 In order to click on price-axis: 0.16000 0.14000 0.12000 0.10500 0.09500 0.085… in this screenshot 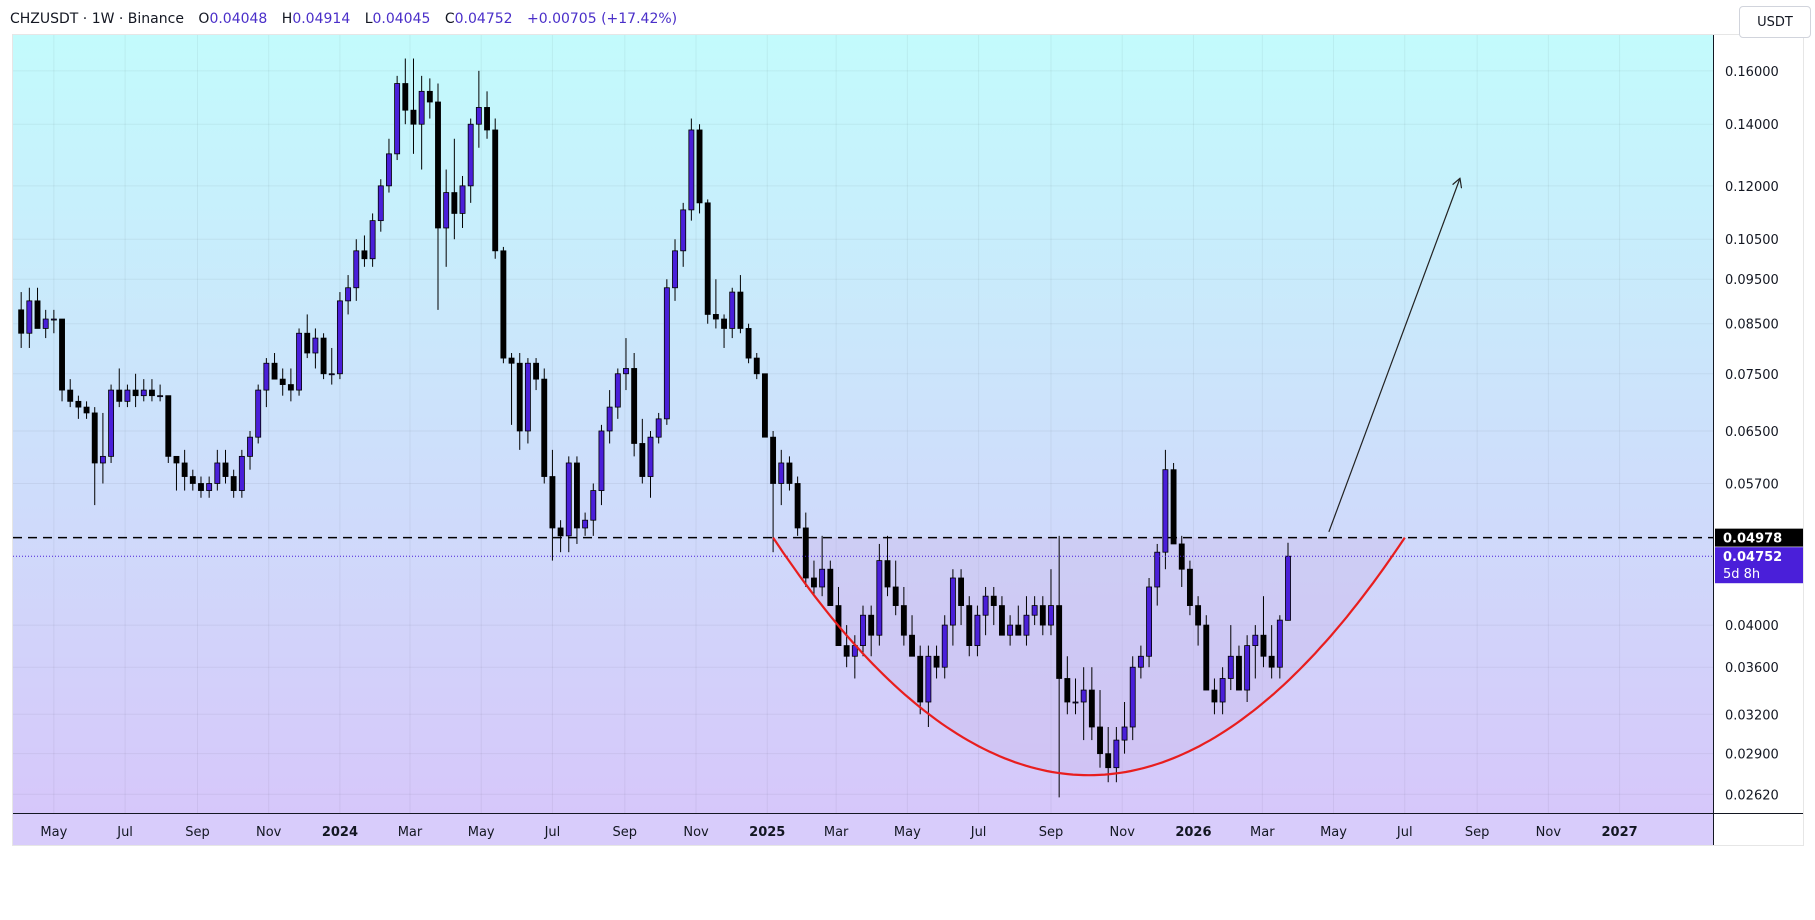, I will do `click(1752, 434)`.